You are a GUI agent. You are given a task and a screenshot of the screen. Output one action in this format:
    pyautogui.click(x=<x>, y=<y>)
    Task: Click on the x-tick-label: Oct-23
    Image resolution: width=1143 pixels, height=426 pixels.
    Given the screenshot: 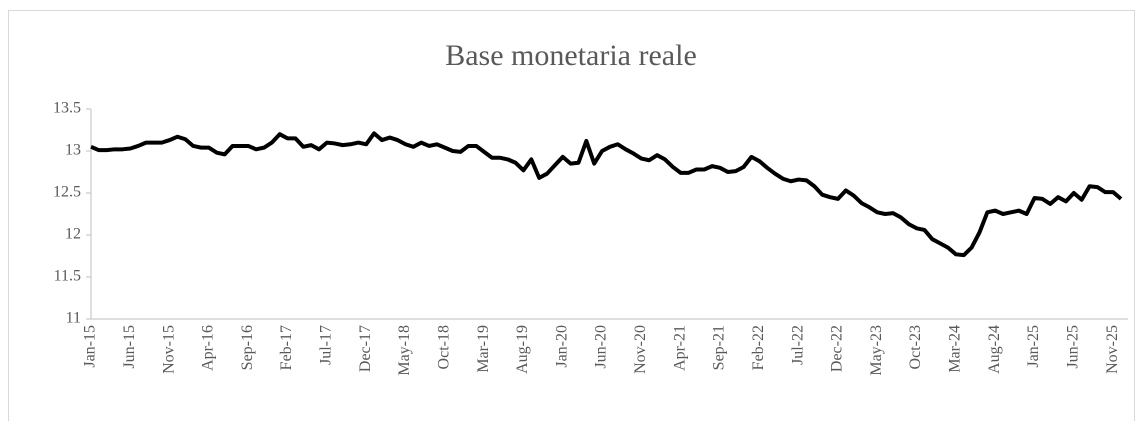 What is the action you would take?
    pyautogui.click(x=915, y=347)
    